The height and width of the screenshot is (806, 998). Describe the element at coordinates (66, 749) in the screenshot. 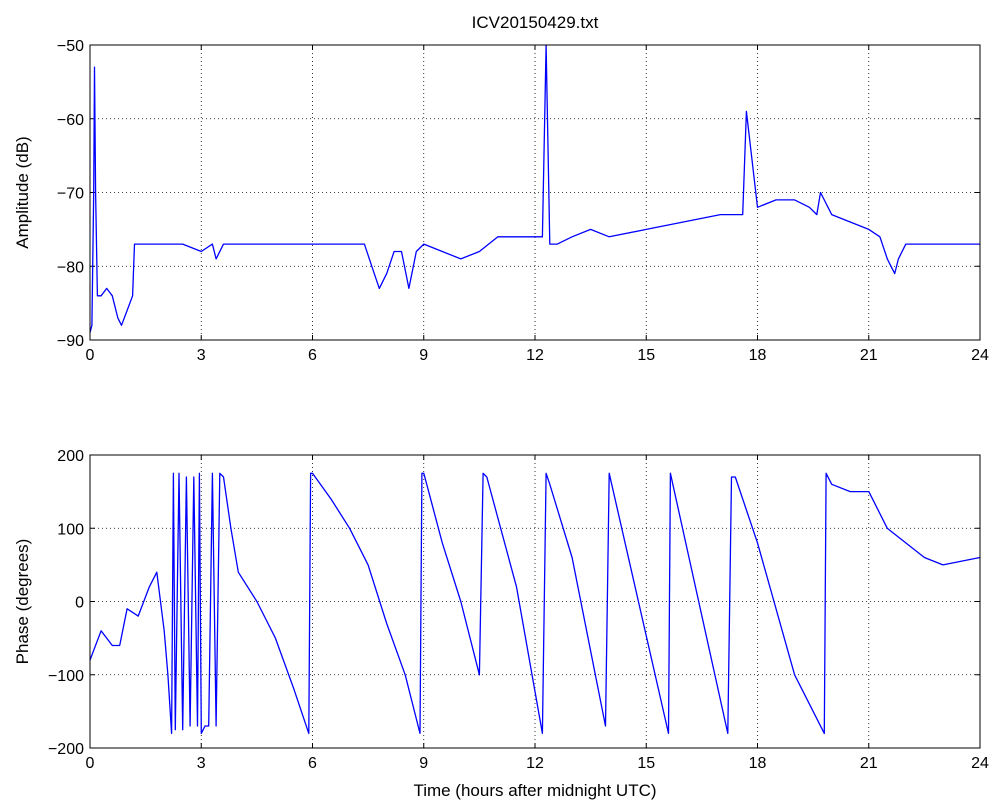

I see `y-tick-label: −200` at that location.